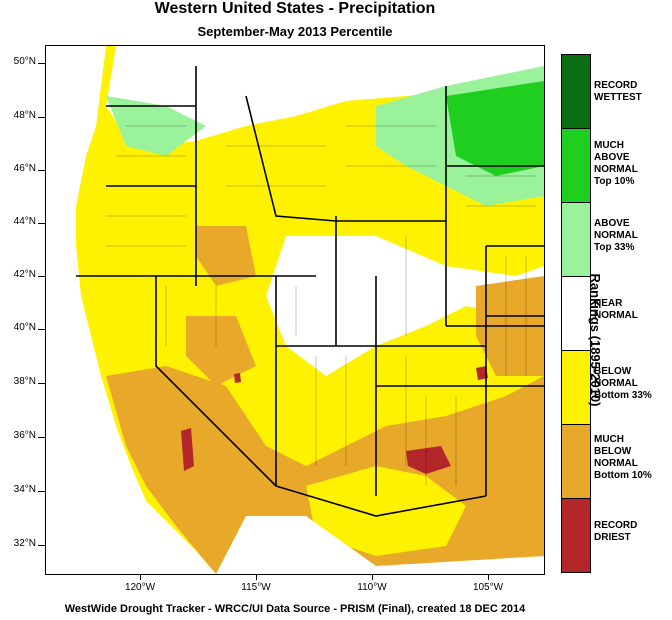 The width and height of the screenshot is (672, 620). What do you see at coordinates (616, 235) in the screenshot?
I see `legend-label-above-normal: ABOVE NORMAL Top 33%` at bounding box center [616, 235].